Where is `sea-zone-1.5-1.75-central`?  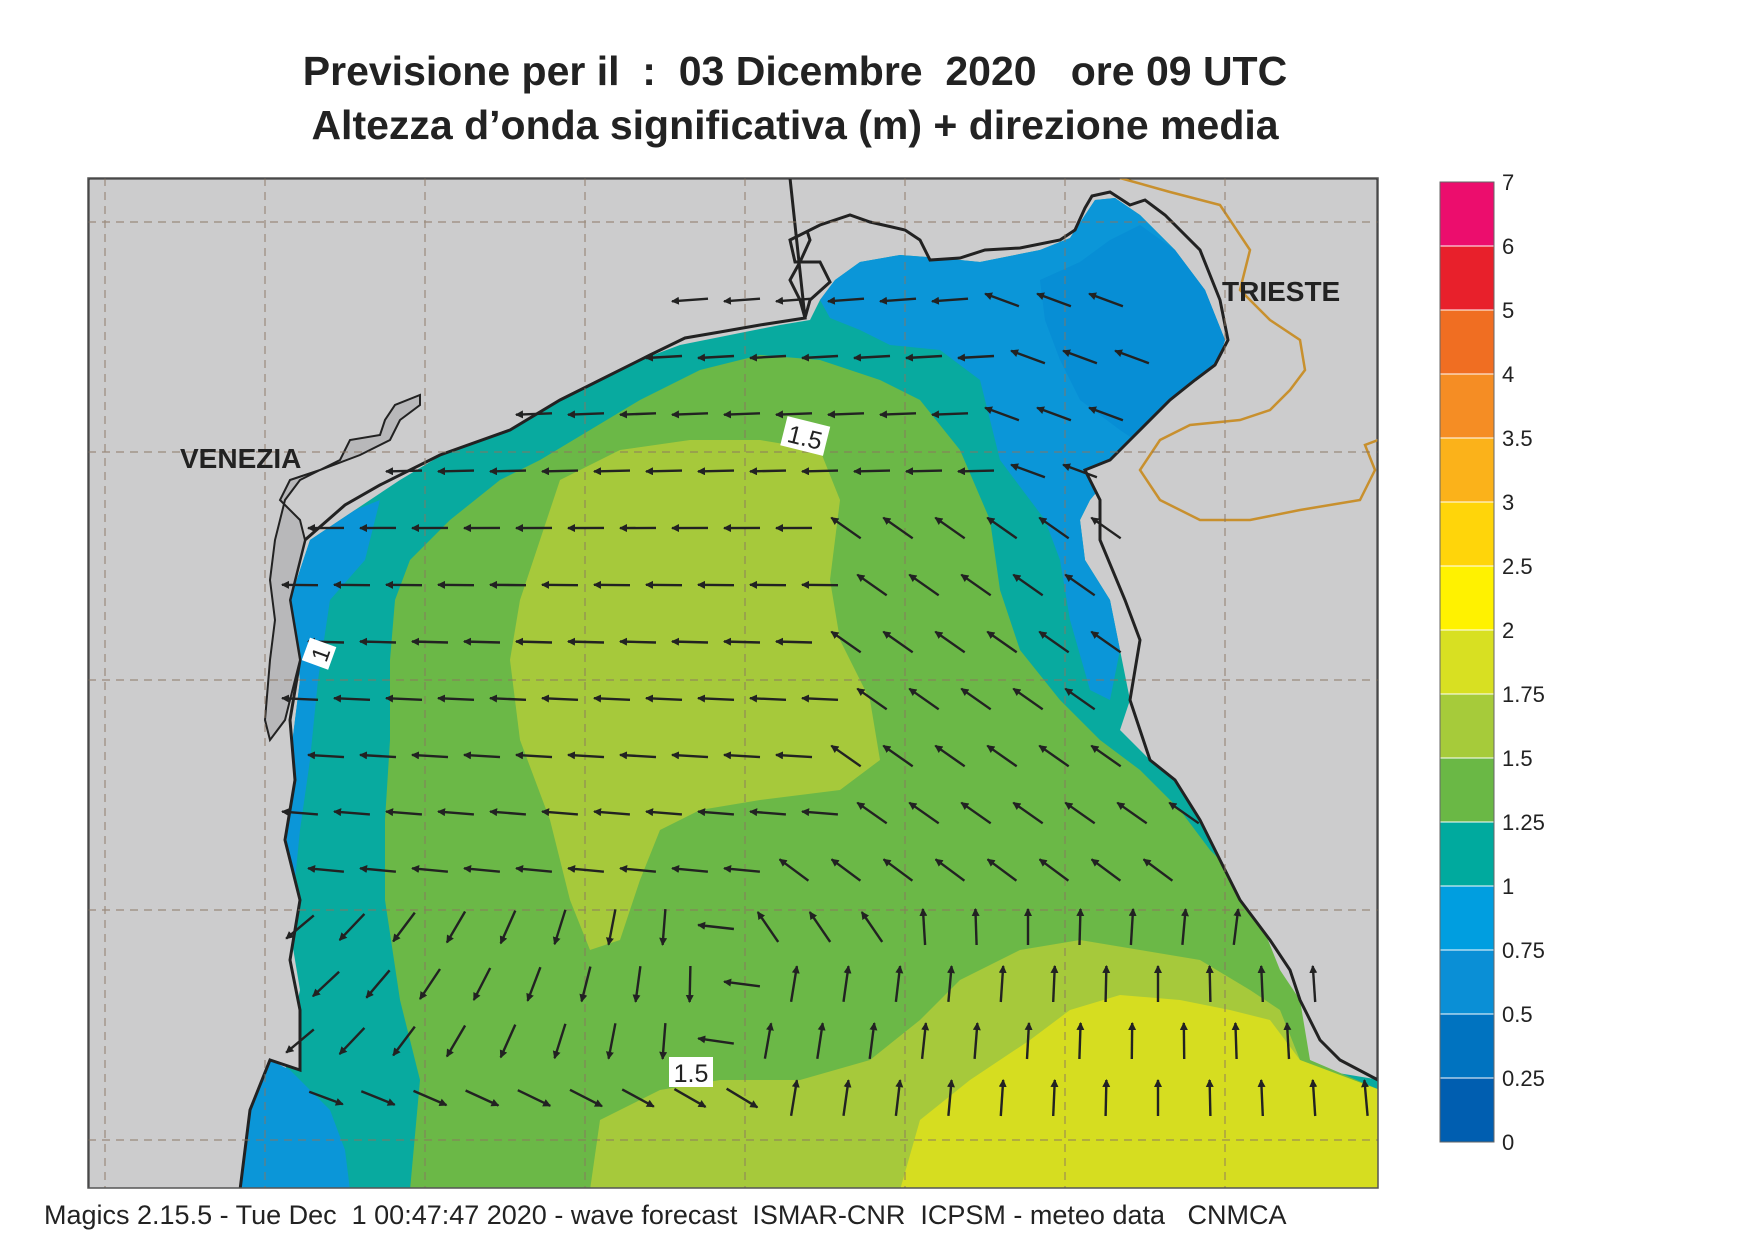
sea-zone-1.5-1.75-central is located at coordinates (695, 695).